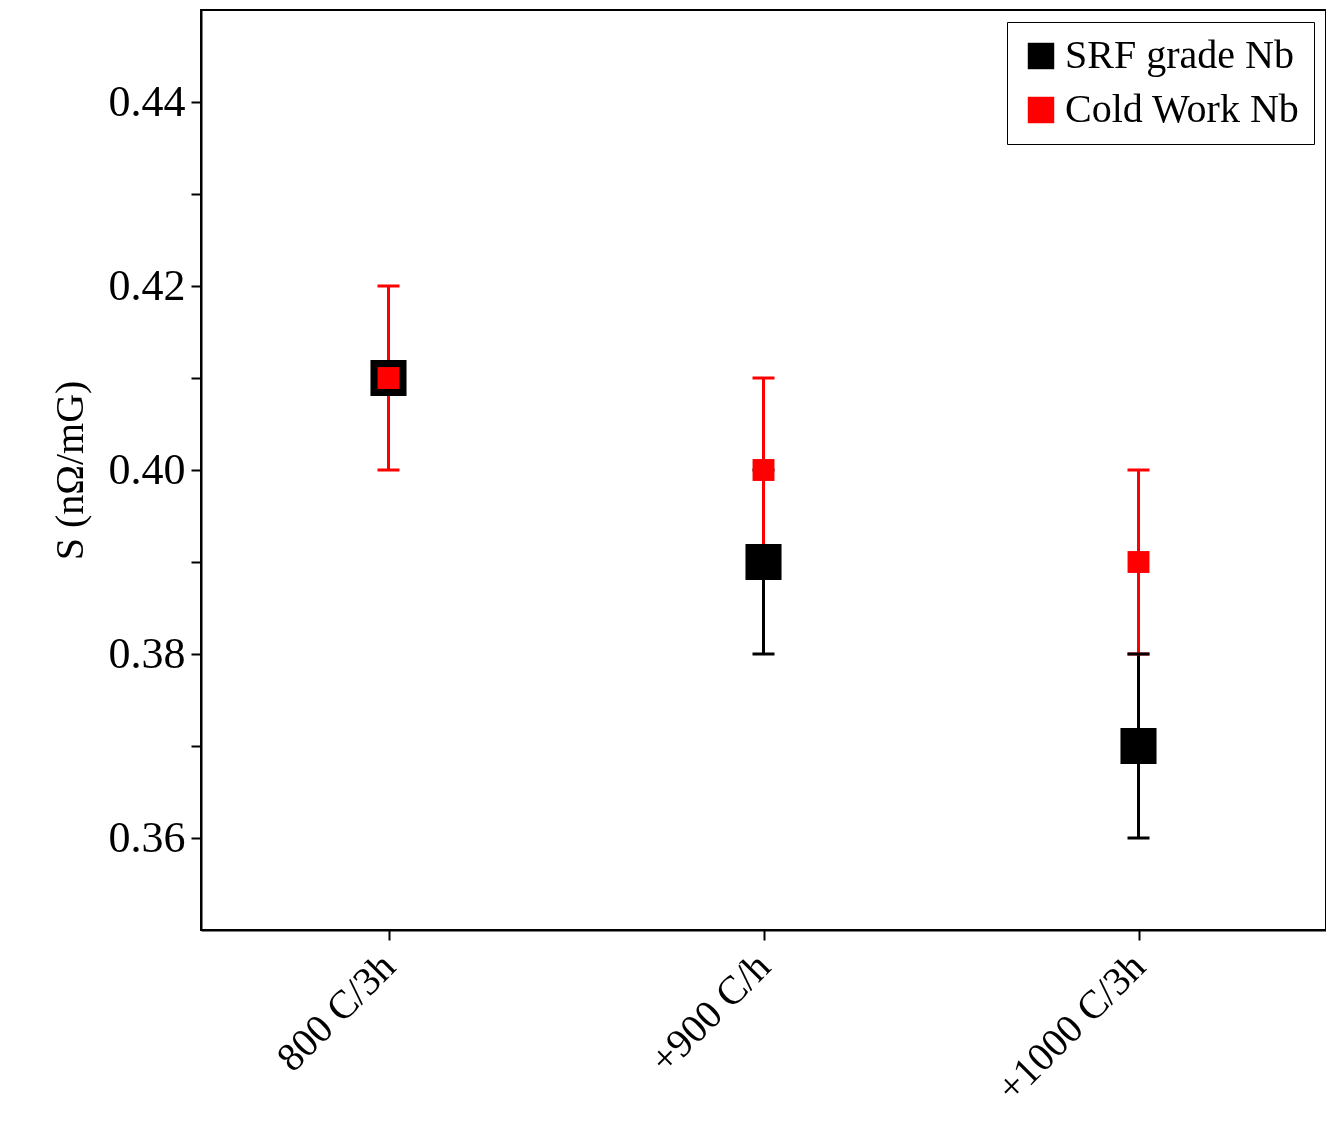 The height and width of the screenshot is (1144, 1343). Describe the element at coordinates (1179, 54) in the screenshot. I see `legend-label: SRF grade Nb` at that location.